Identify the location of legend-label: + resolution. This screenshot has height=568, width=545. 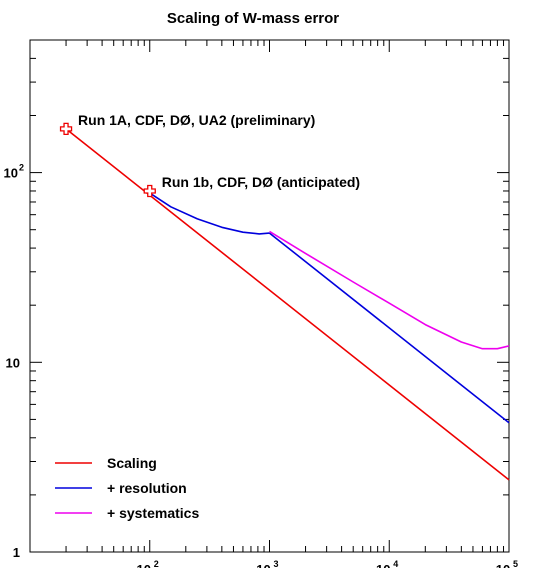
(147, 488).